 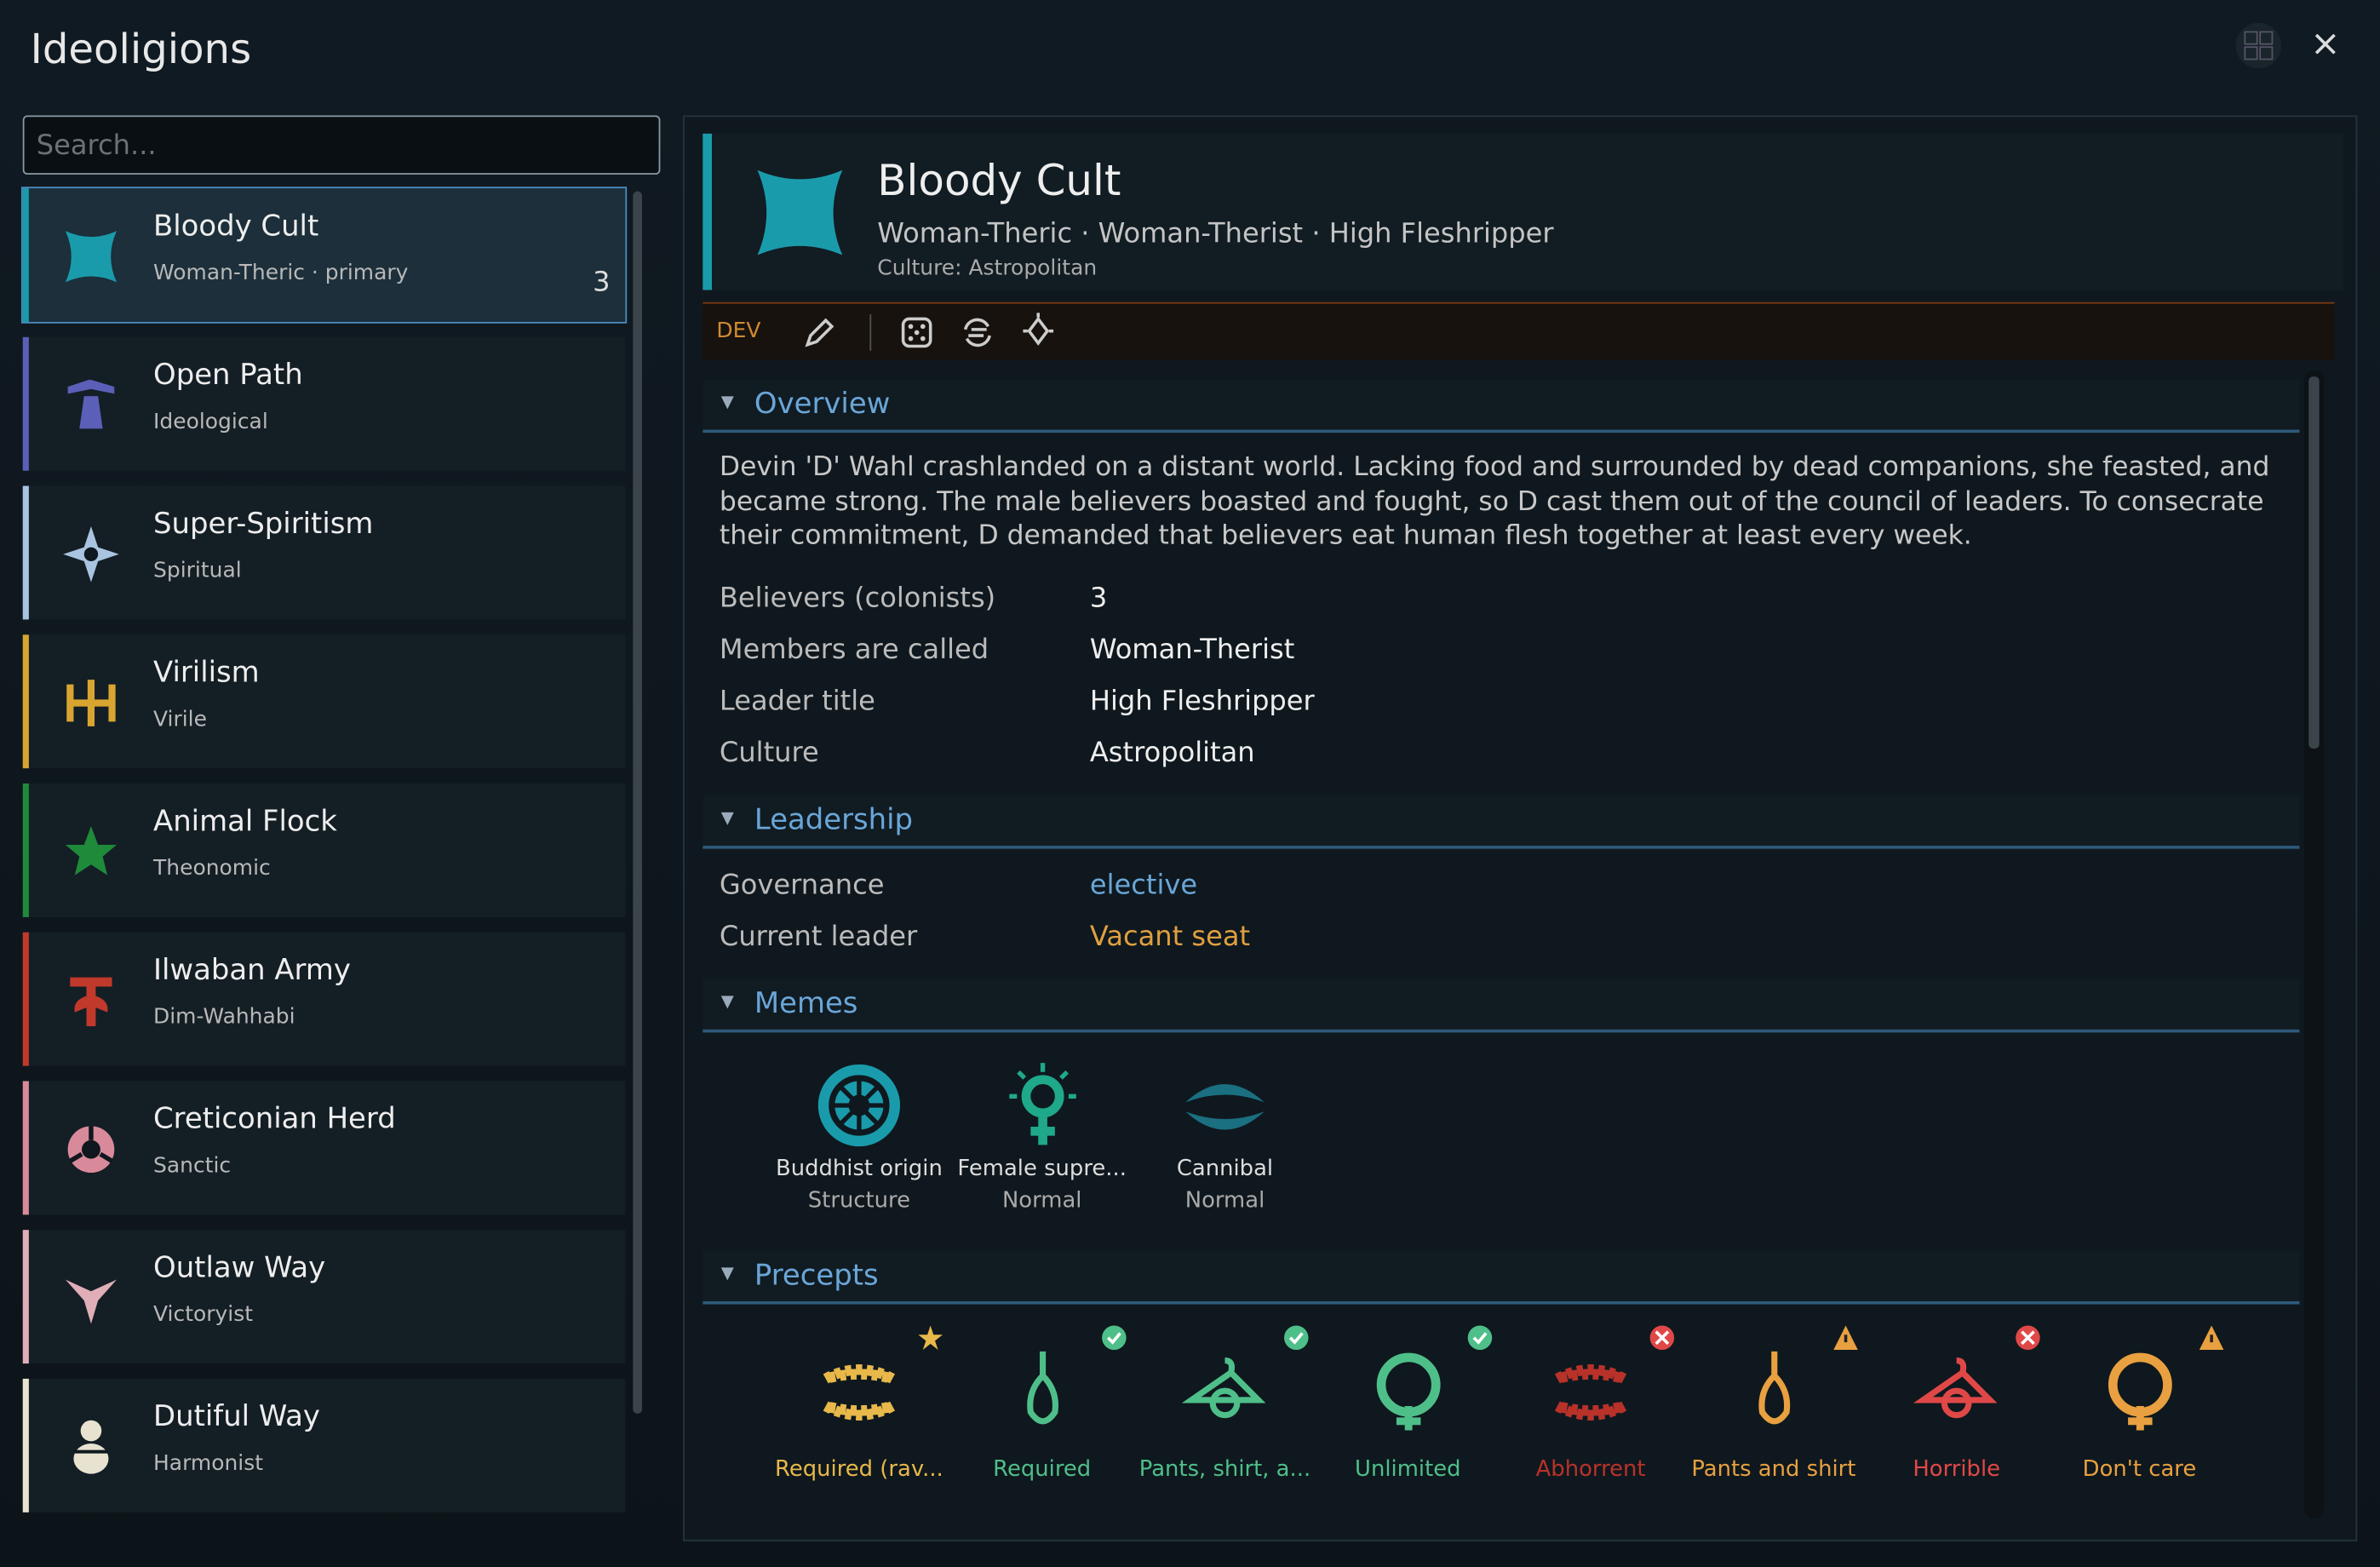 I want to click on ideoligion-item: Open Path Ideological, so click(x=324, y=403).